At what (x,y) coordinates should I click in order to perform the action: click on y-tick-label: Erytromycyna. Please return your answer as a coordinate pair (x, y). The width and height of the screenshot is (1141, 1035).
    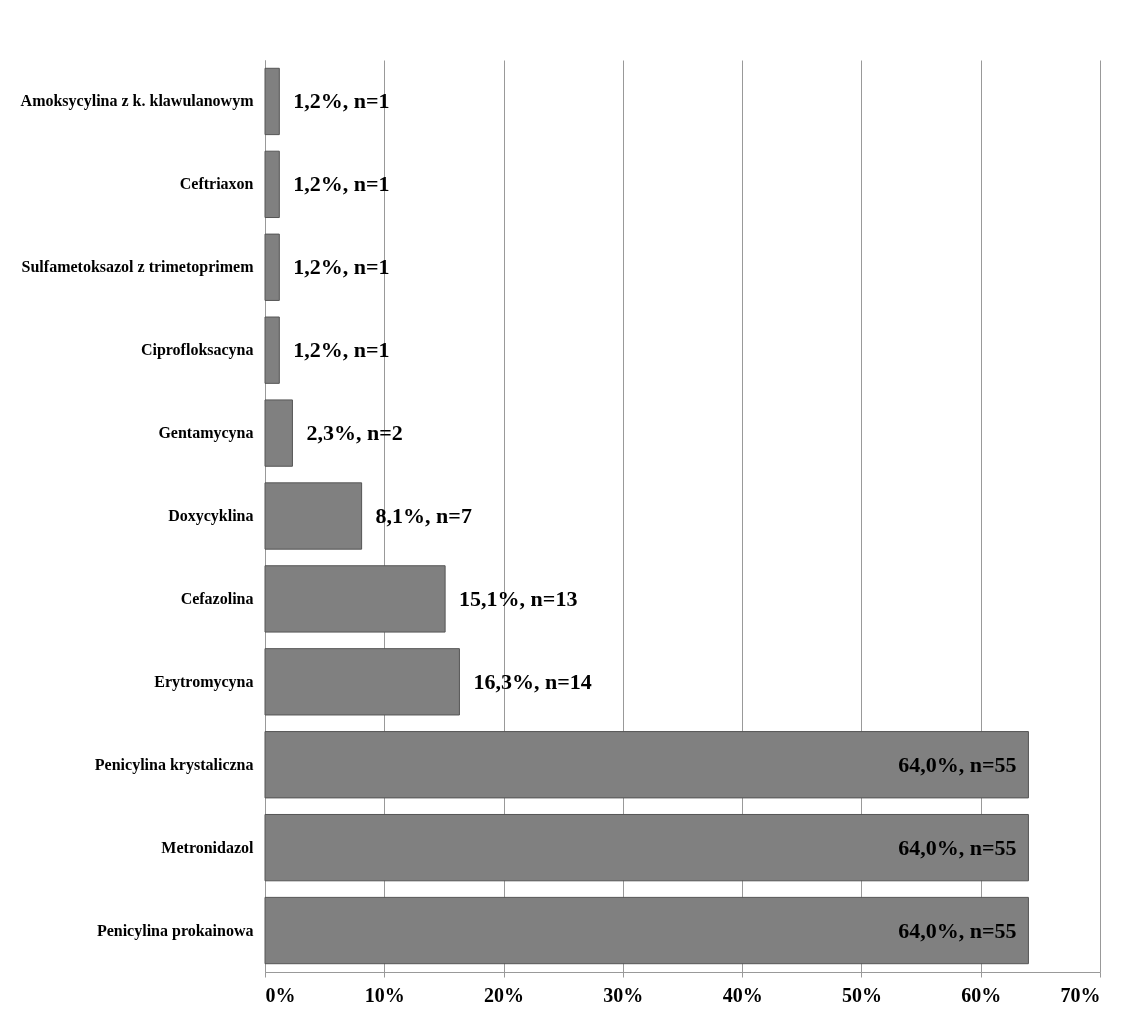
    Looking at the image, I should click on (204, 681).